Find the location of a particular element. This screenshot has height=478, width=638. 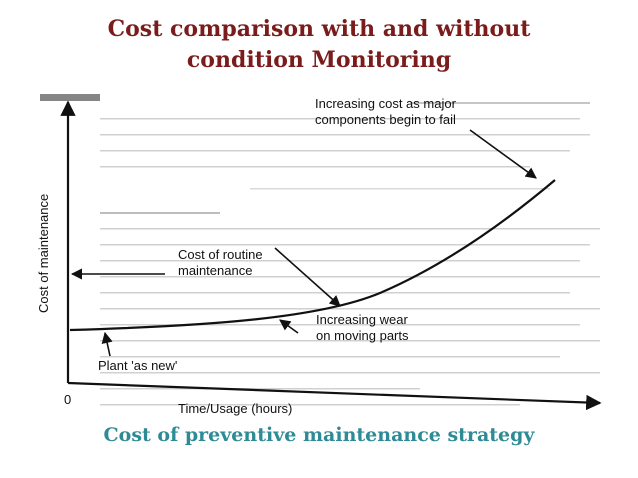

slide-title-line-2: condition Monitoring is located at coordinates (319, 60).